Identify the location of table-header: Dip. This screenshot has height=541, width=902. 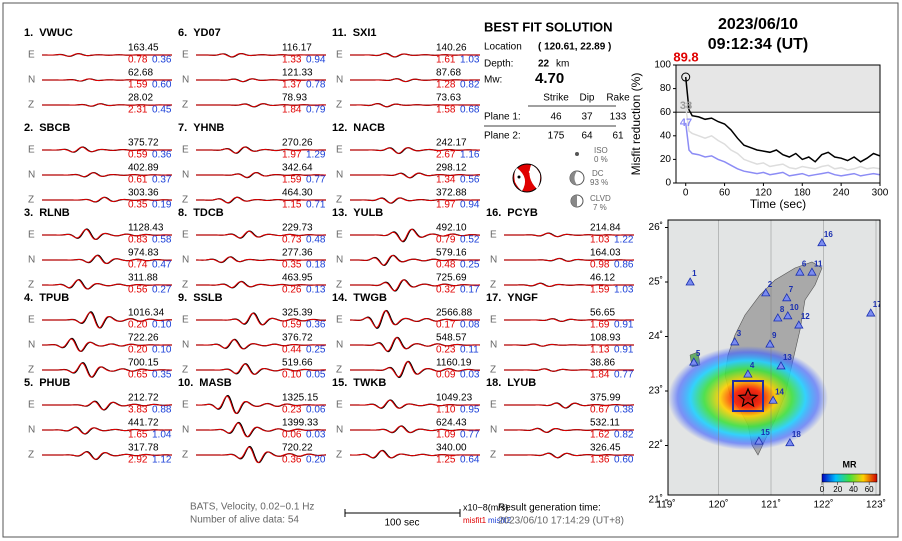
(586, 98).